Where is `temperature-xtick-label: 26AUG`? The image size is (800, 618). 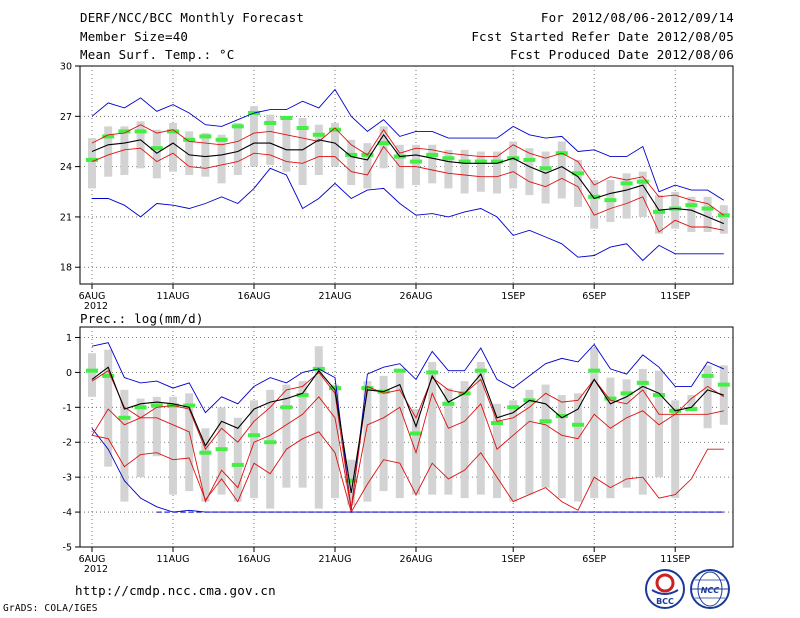
temperature-xtick-label: 26AUG is located at coordinates (416, 296).